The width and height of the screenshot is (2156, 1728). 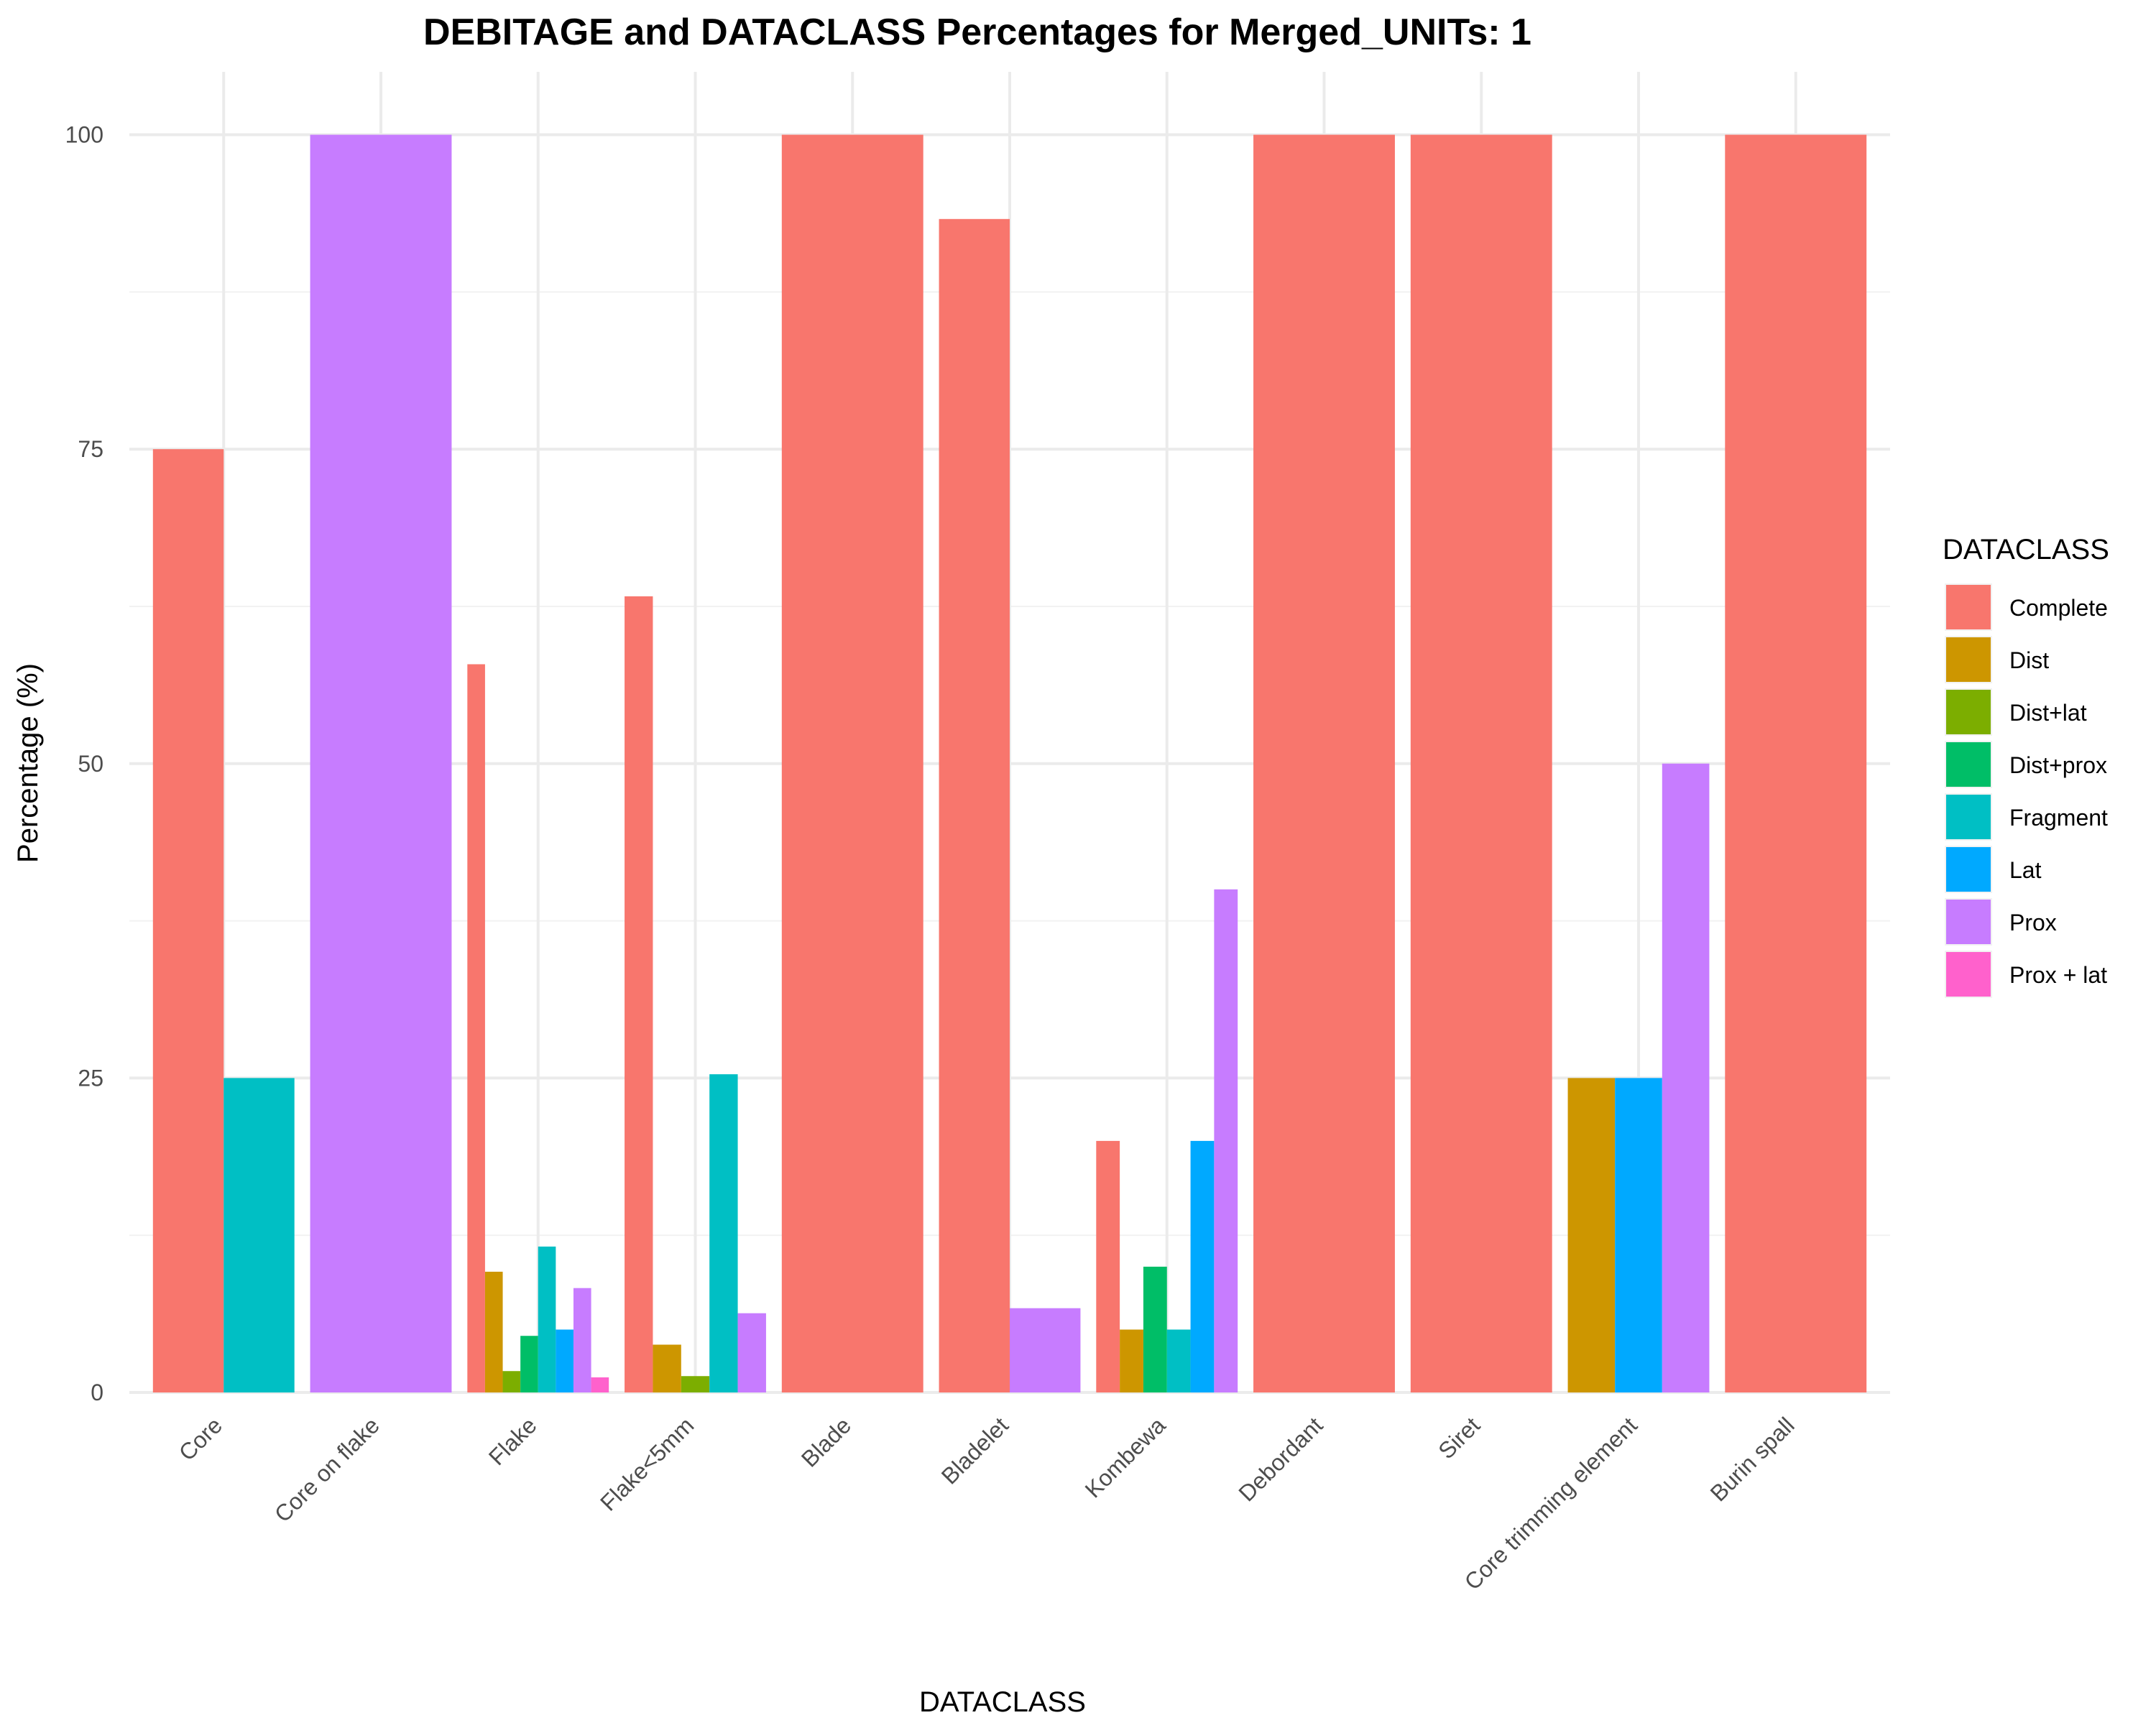 What do you see at coordinates (1126, 1457) in the screenshot?
I see `x-tick-label: Kombewa` at bounding box center [1126, 1457].